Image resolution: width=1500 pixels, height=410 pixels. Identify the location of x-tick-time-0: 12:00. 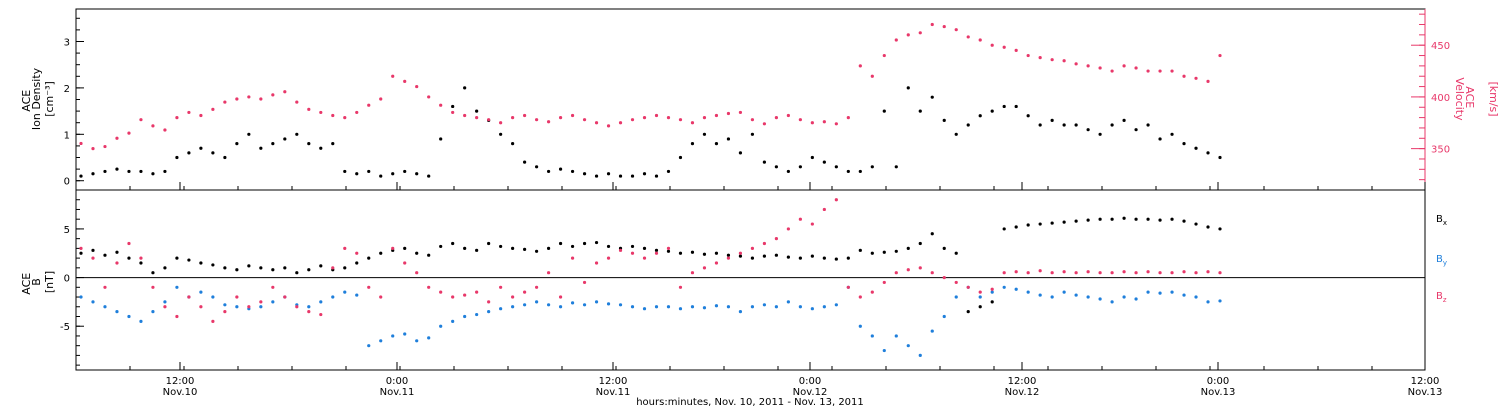
(180, 381).